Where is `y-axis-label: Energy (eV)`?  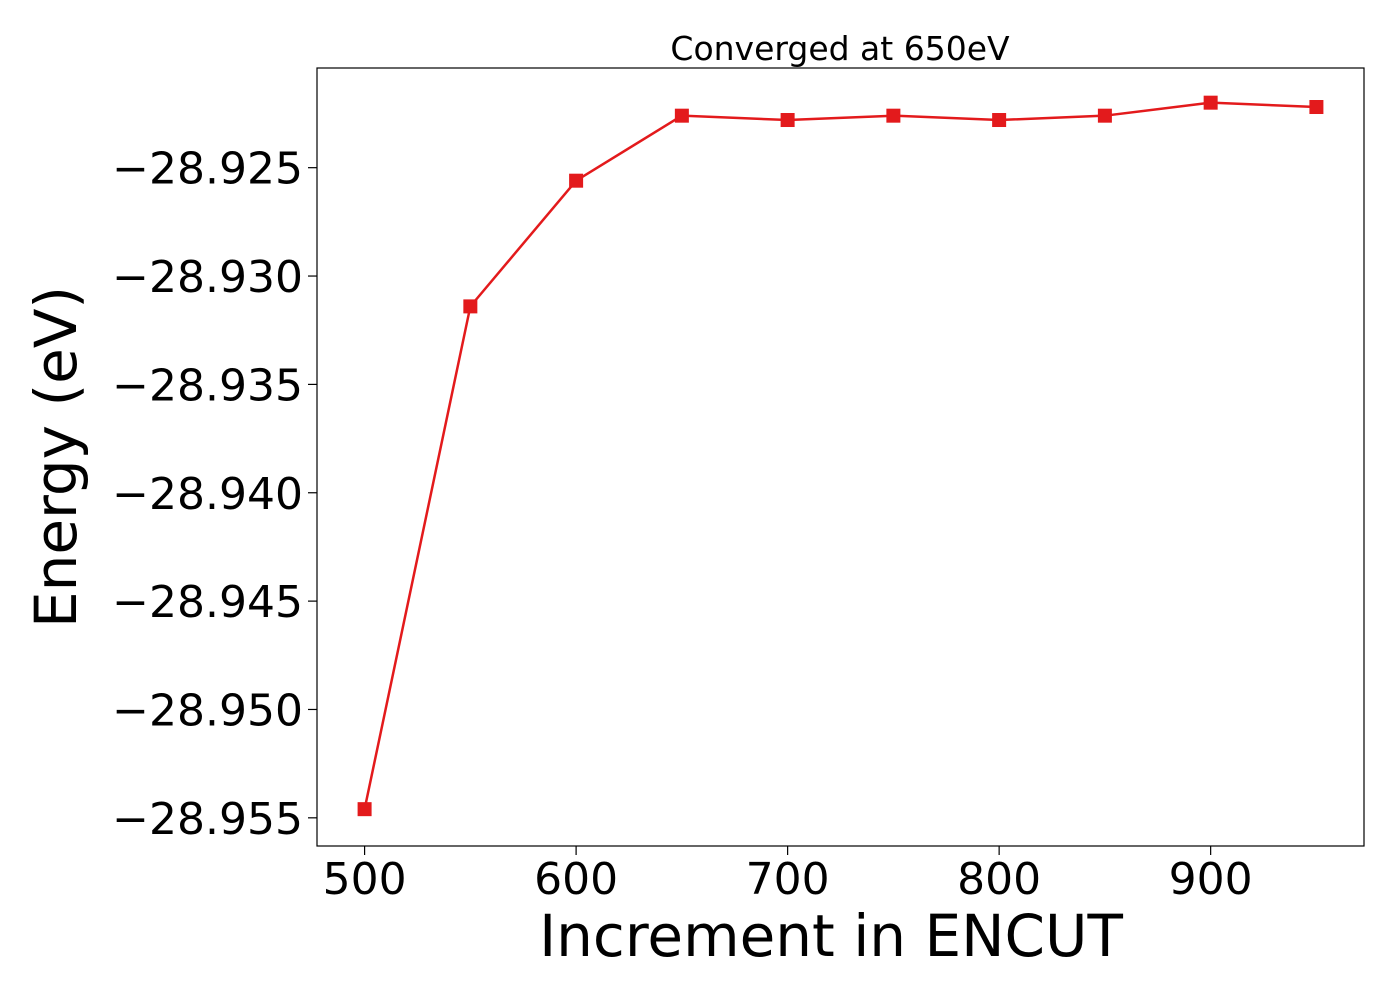 y-axis-label: Energy (eV) is located at coordinates (56, 457).